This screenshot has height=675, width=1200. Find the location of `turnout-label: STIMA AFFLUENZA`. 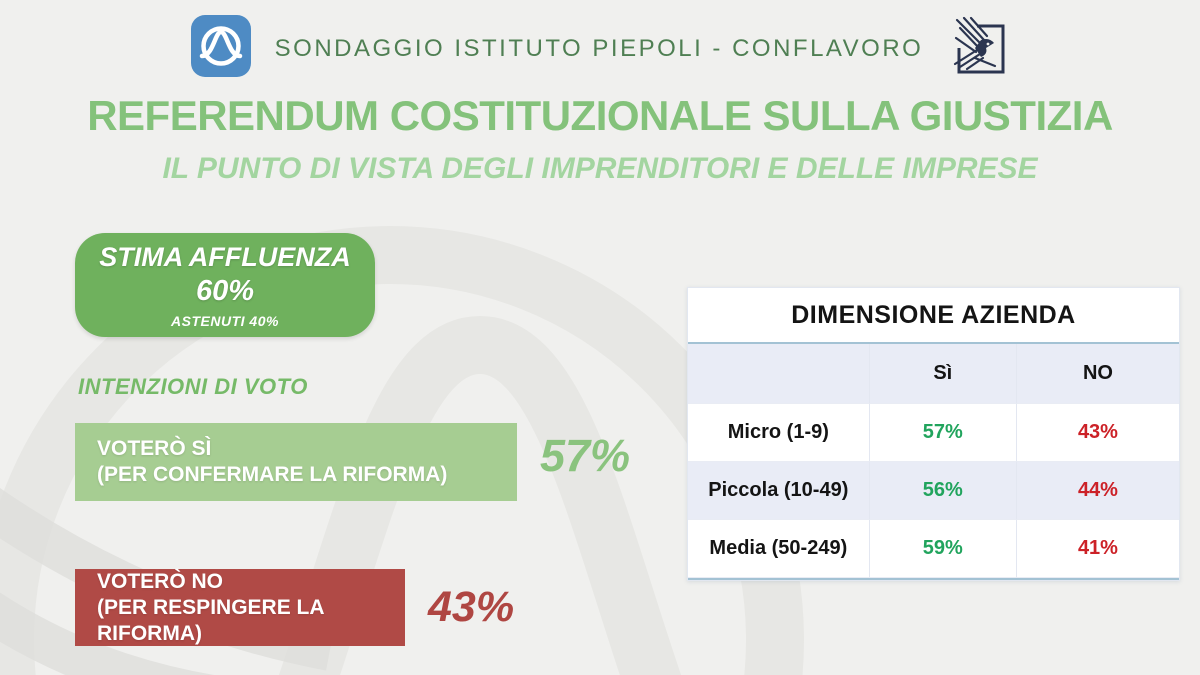

turnout-label: STIMA AFFLUENZA is located at coordinates (225, 256).